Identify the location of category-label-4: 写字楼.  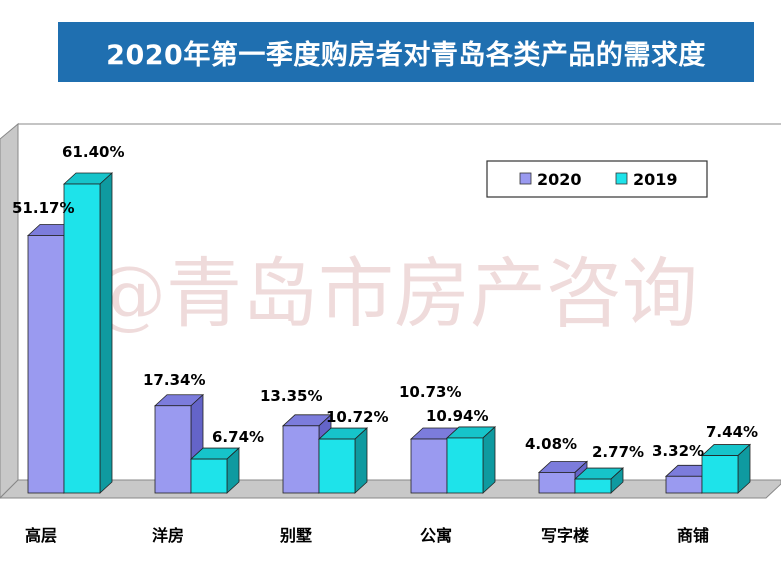
(565, 535).